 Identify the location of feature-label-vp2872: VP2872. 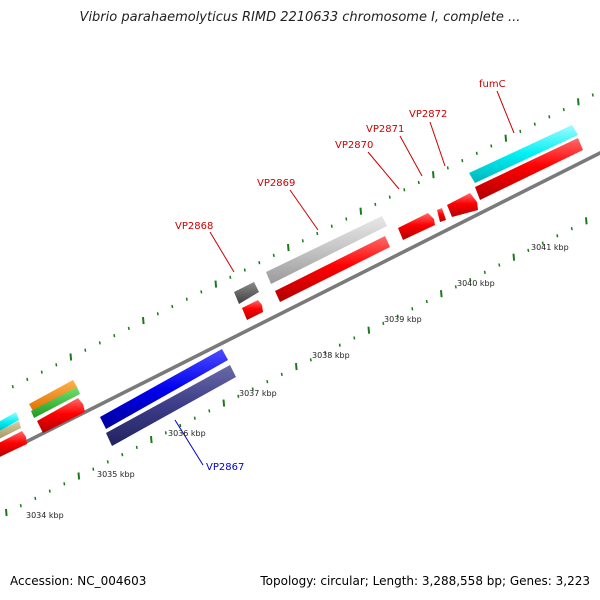
(428, 114).